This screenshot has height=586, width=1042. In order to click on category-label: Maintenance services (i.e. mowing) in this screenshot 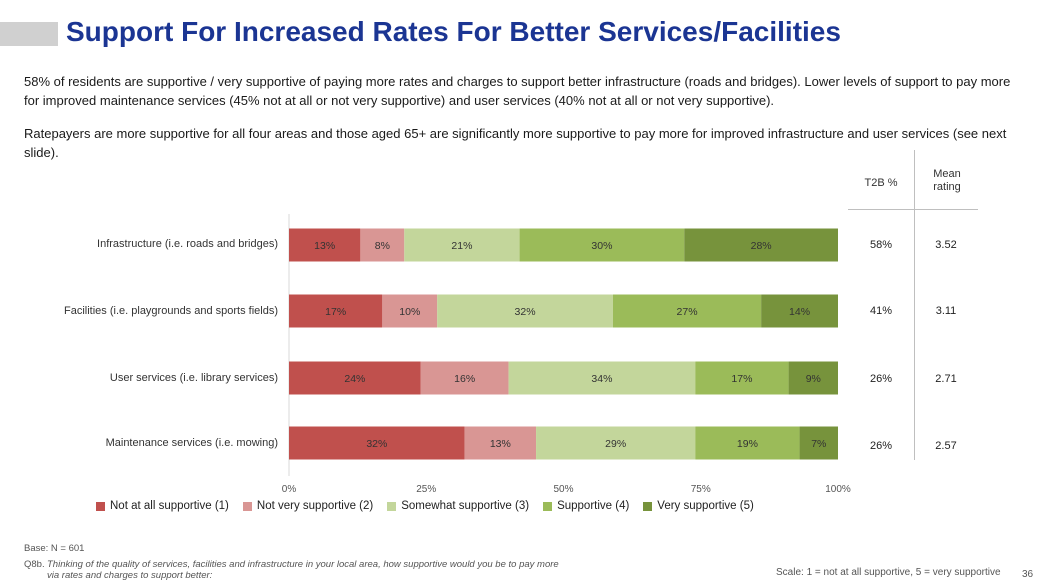, I will do `click(191, 443)`.